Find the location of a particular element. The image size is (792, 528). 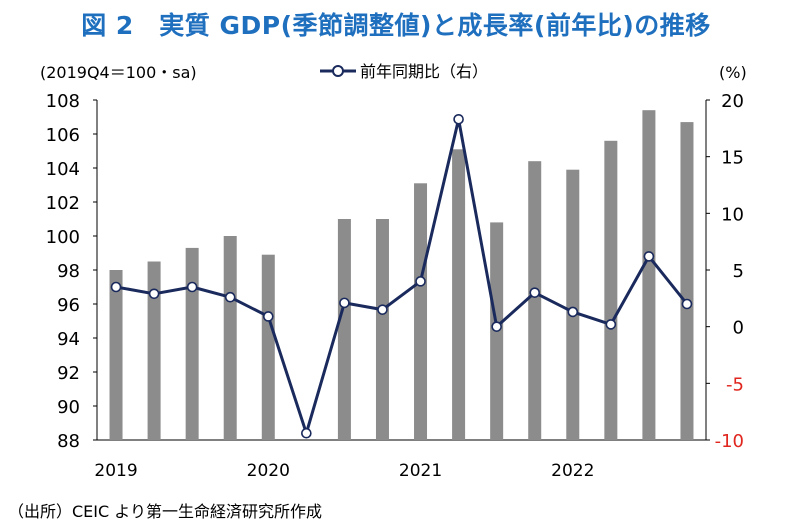

bar-2022Q2 is located at coordinates (611, 290).